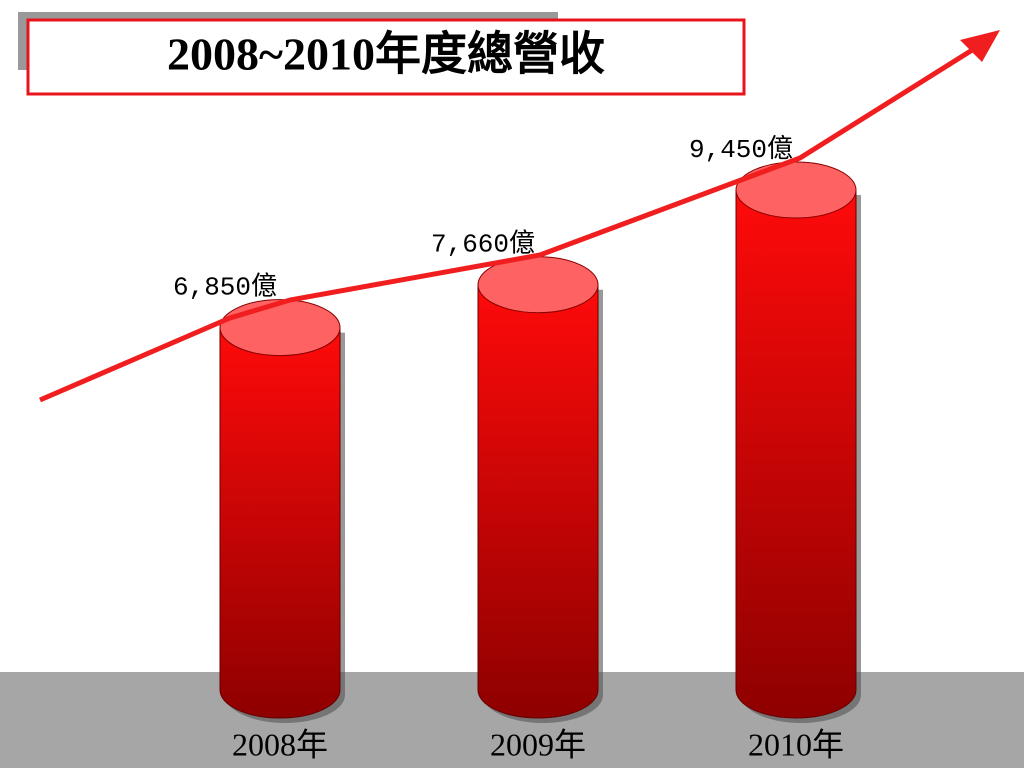  I want to click on x-tick-label: 2008年, so click(280, 744).